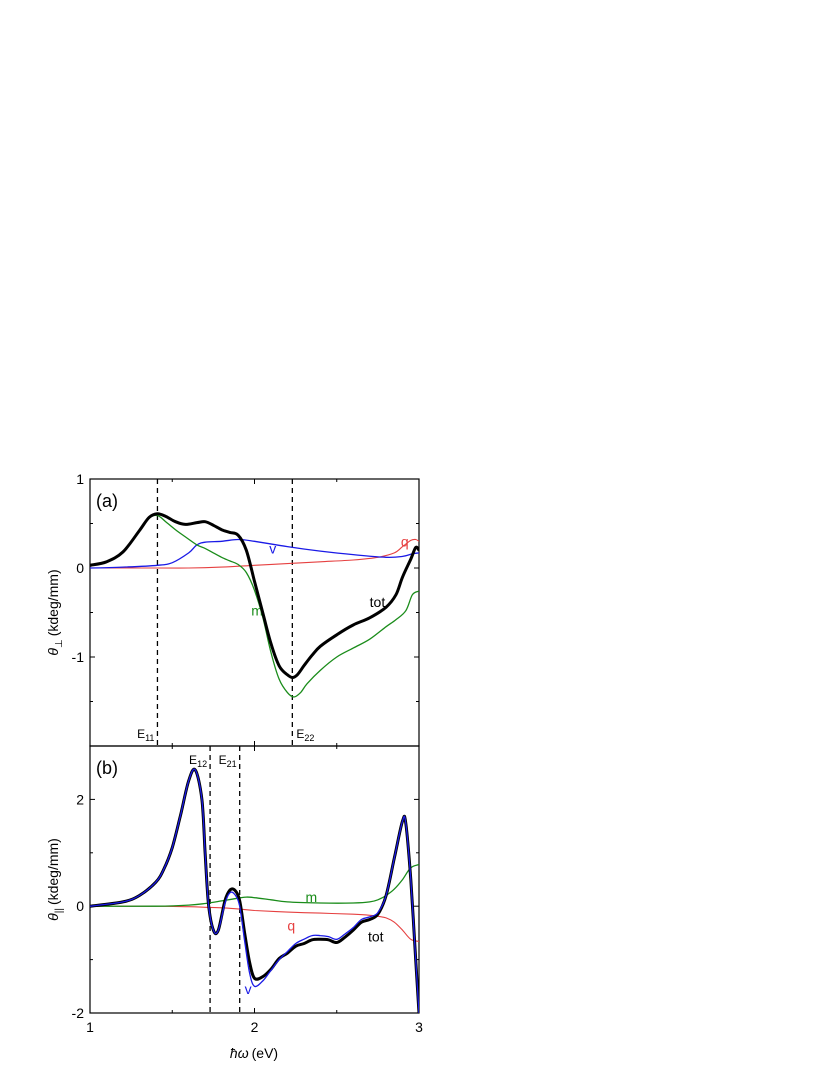 This screenshot has width=830, height=1075. I want to click on y-axis-subscript: ⊥, so click(59, 643).